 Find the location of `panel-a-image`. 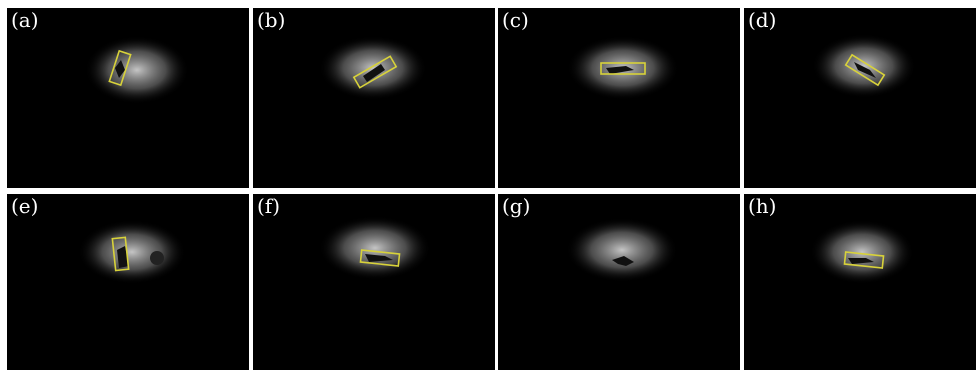

panel-a-image is located at coordinates (137, 70).